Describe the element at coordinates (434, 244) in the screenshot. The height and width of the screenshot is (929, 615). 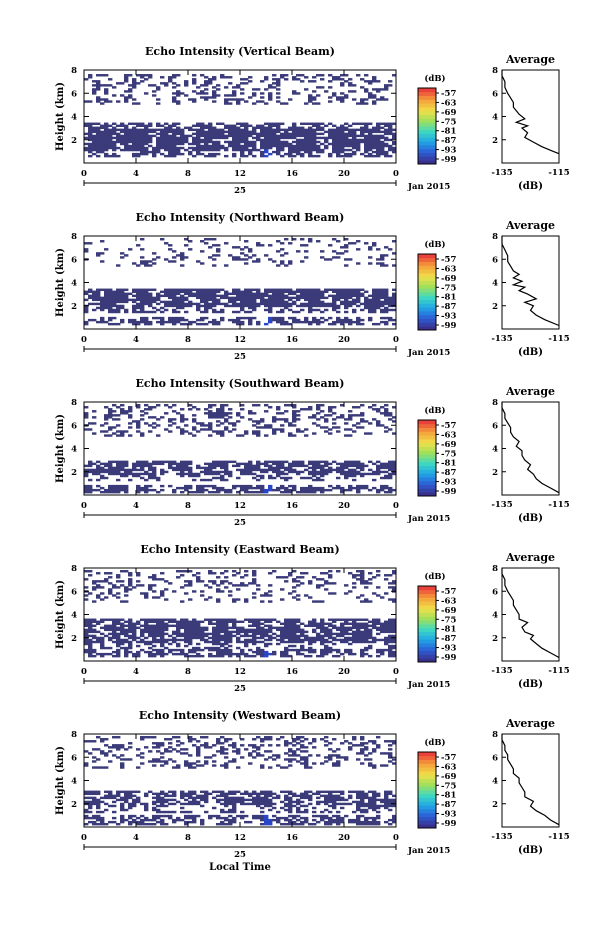
I see `colorbar-unit: (dB)` at that location.